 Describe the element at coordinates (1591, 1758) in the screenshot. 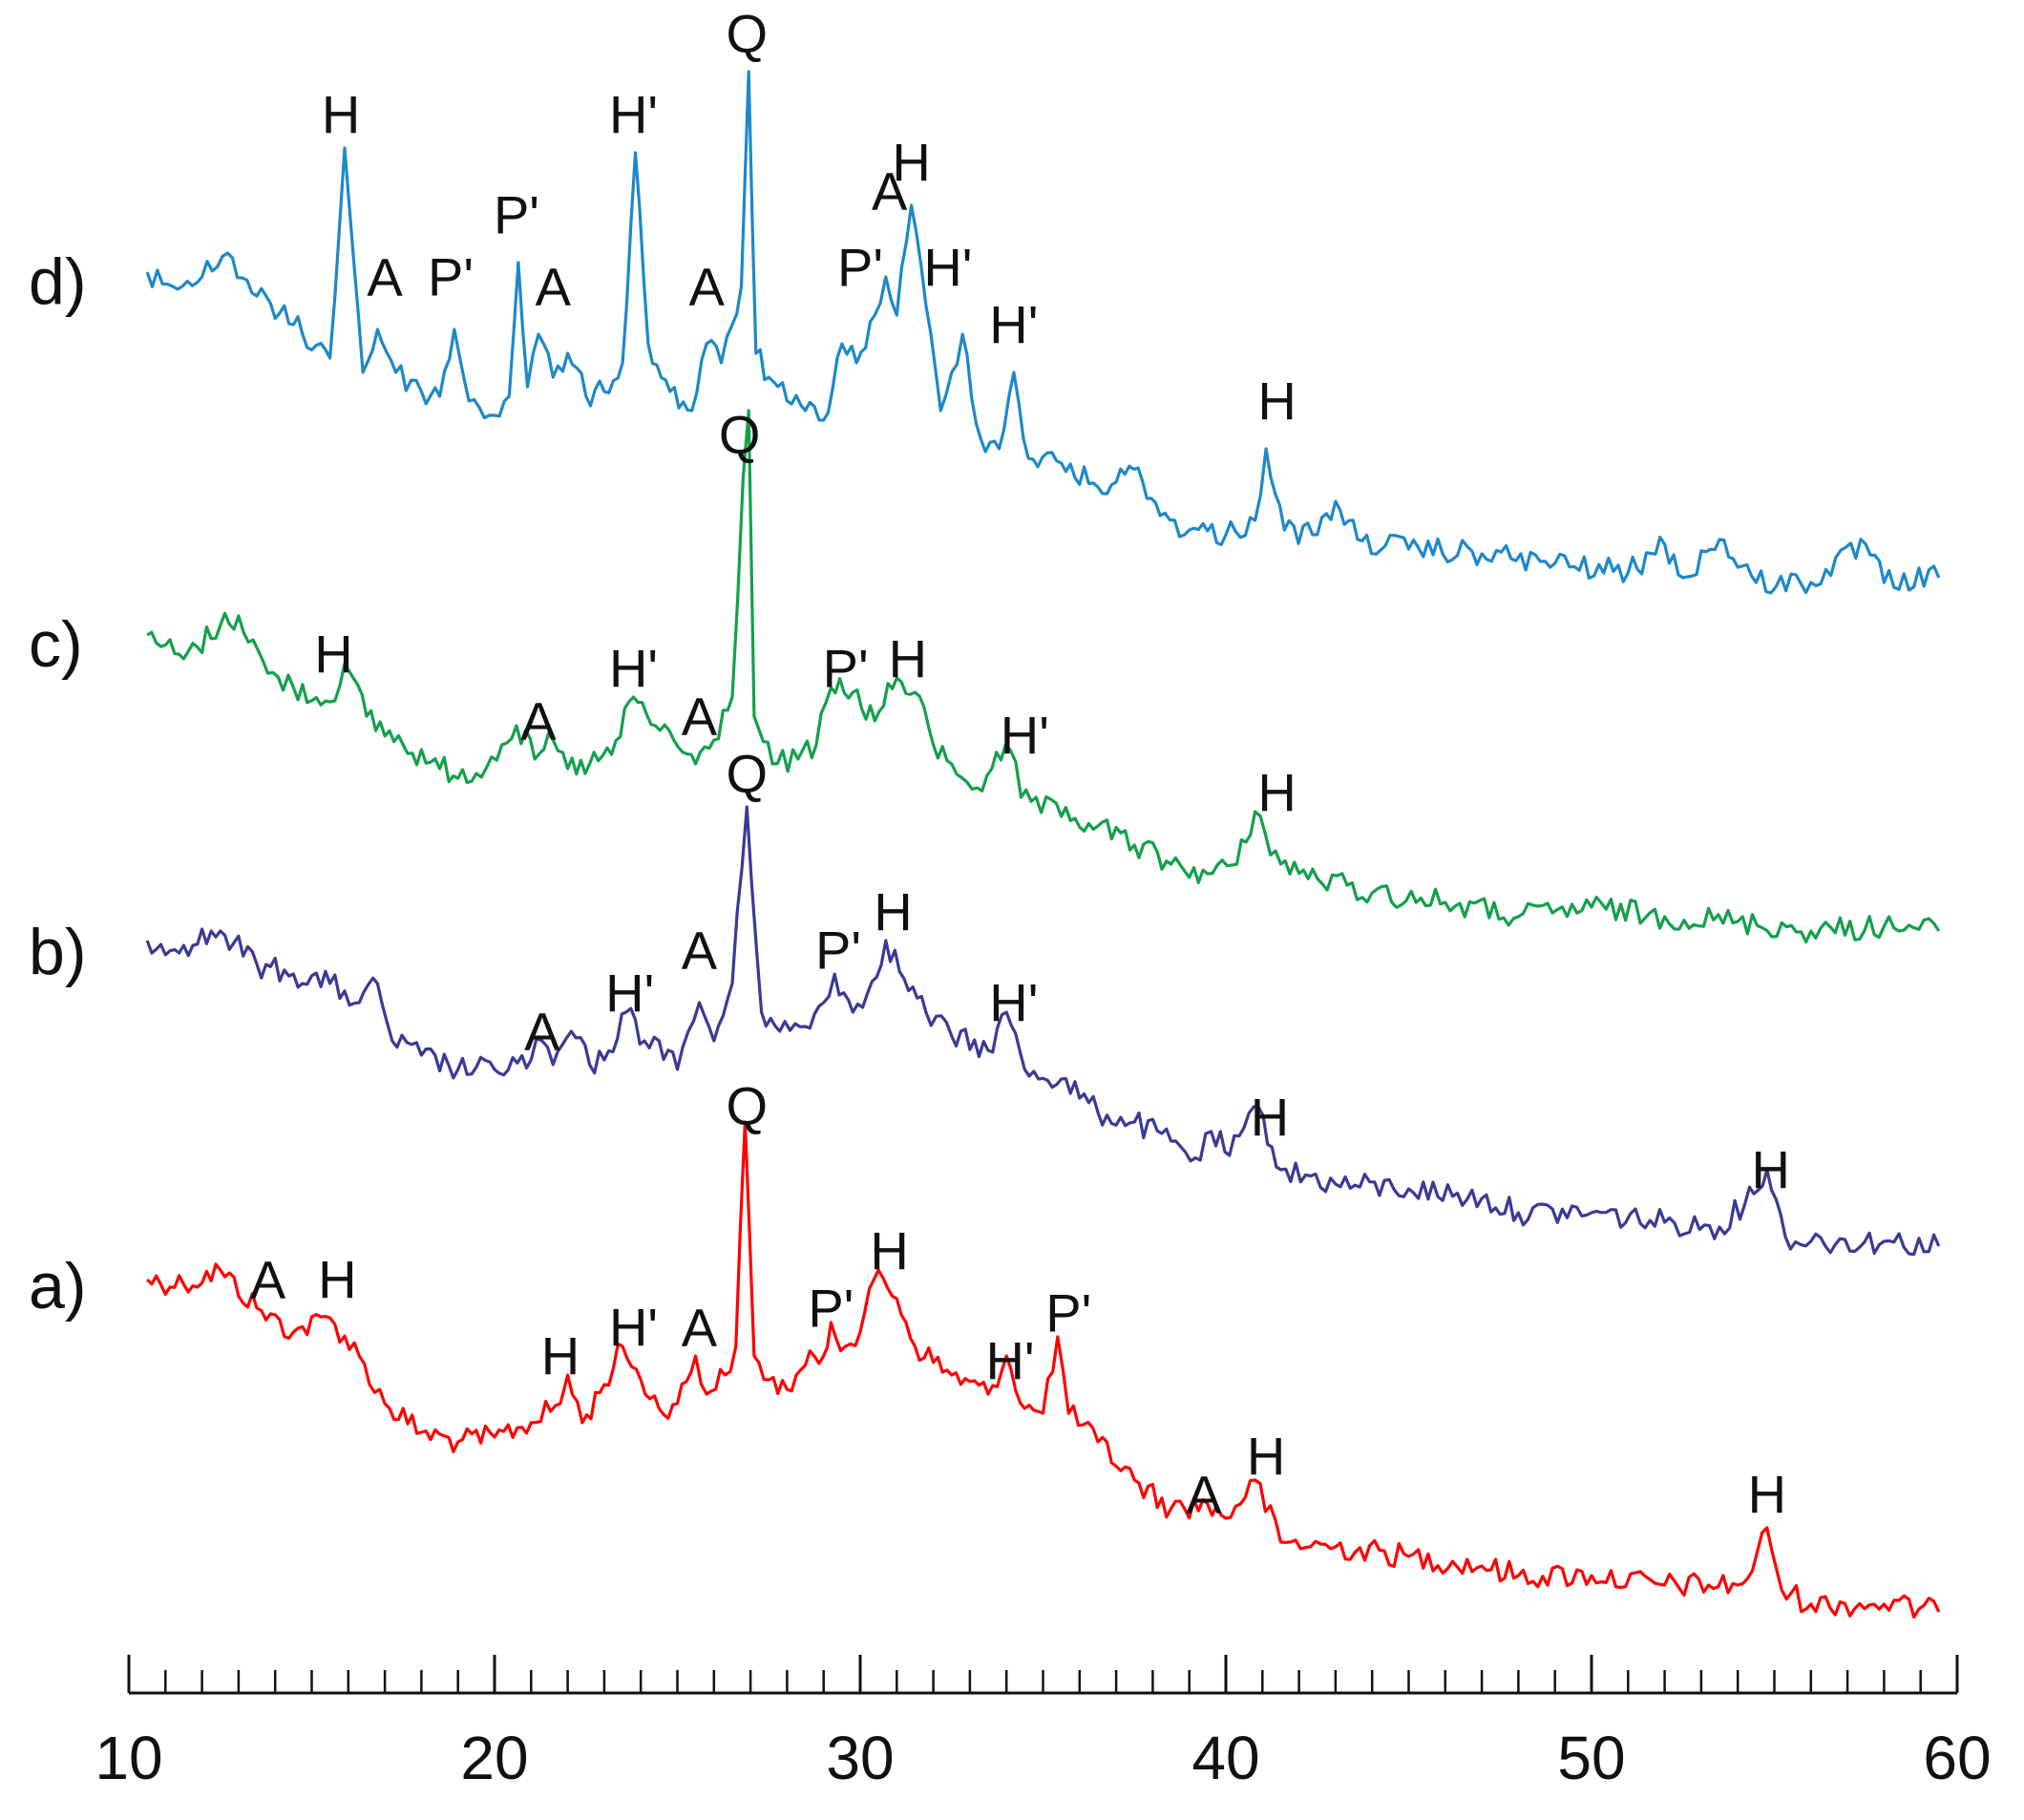

I see `x-tick-label: 50` at that location.